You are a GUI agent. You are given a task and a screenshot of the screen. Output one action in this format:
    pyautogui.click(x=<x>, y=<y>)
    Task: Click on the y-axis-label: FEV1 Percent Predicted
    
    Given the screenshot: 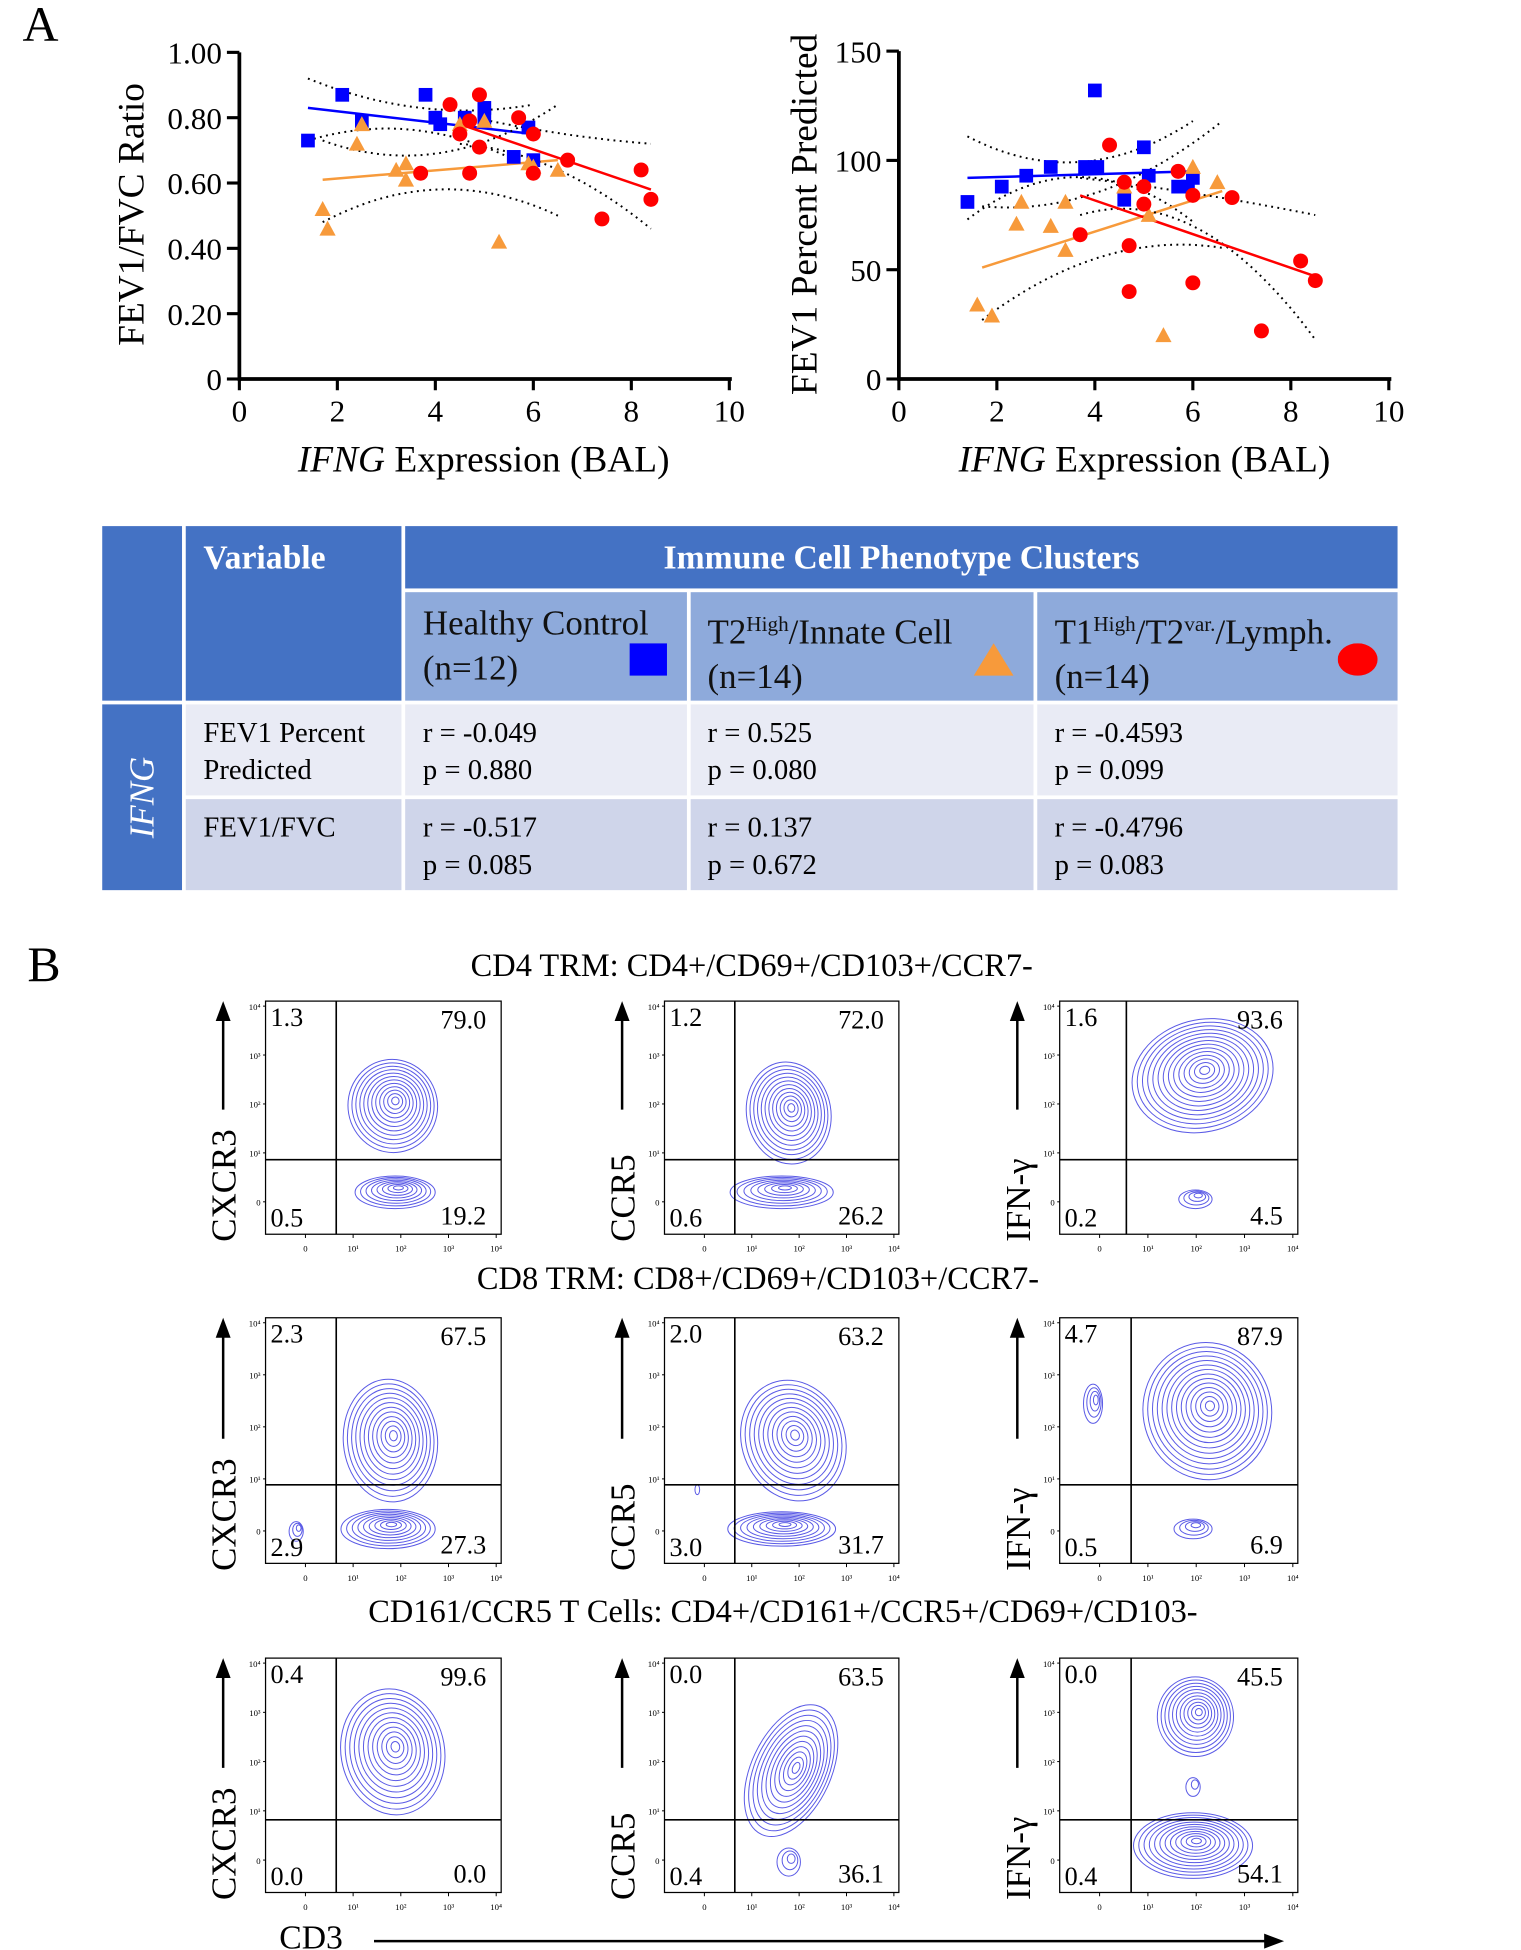 What is the action you would take?
    pyautogui.click(x=805, y=214)
    